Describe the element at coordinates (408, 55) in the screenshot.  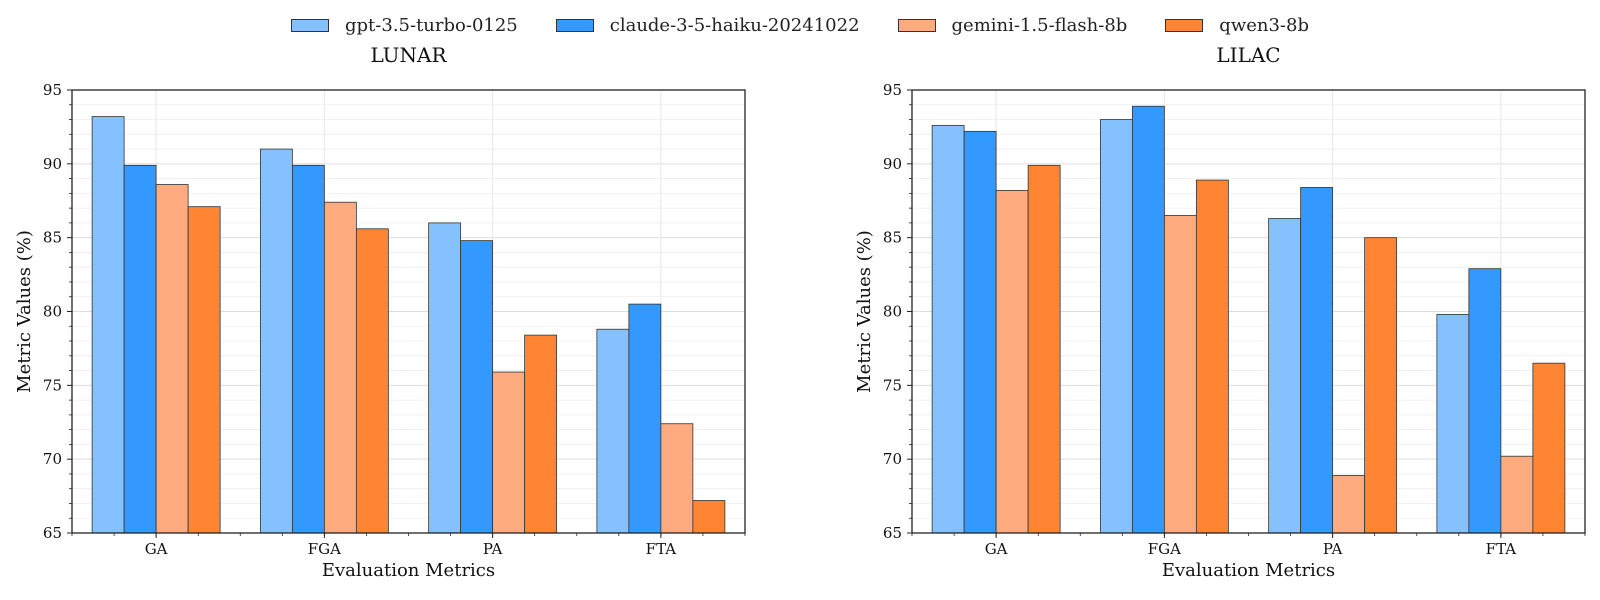
I see `chart-title: LUNAR` at that location.